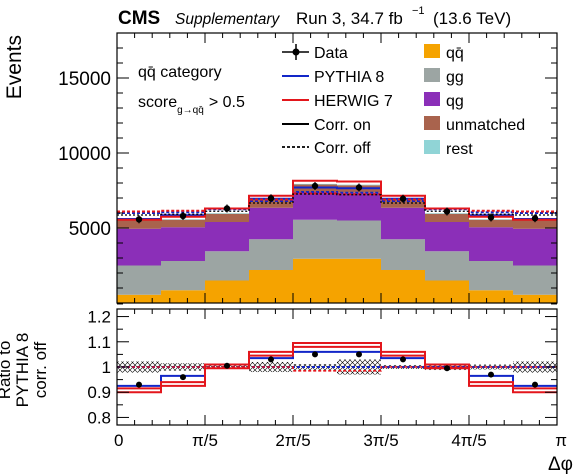 This screenshot has width=580, height=474. I want to click on legend-item-pythia: PYTHIA 8, so click(333, 77).